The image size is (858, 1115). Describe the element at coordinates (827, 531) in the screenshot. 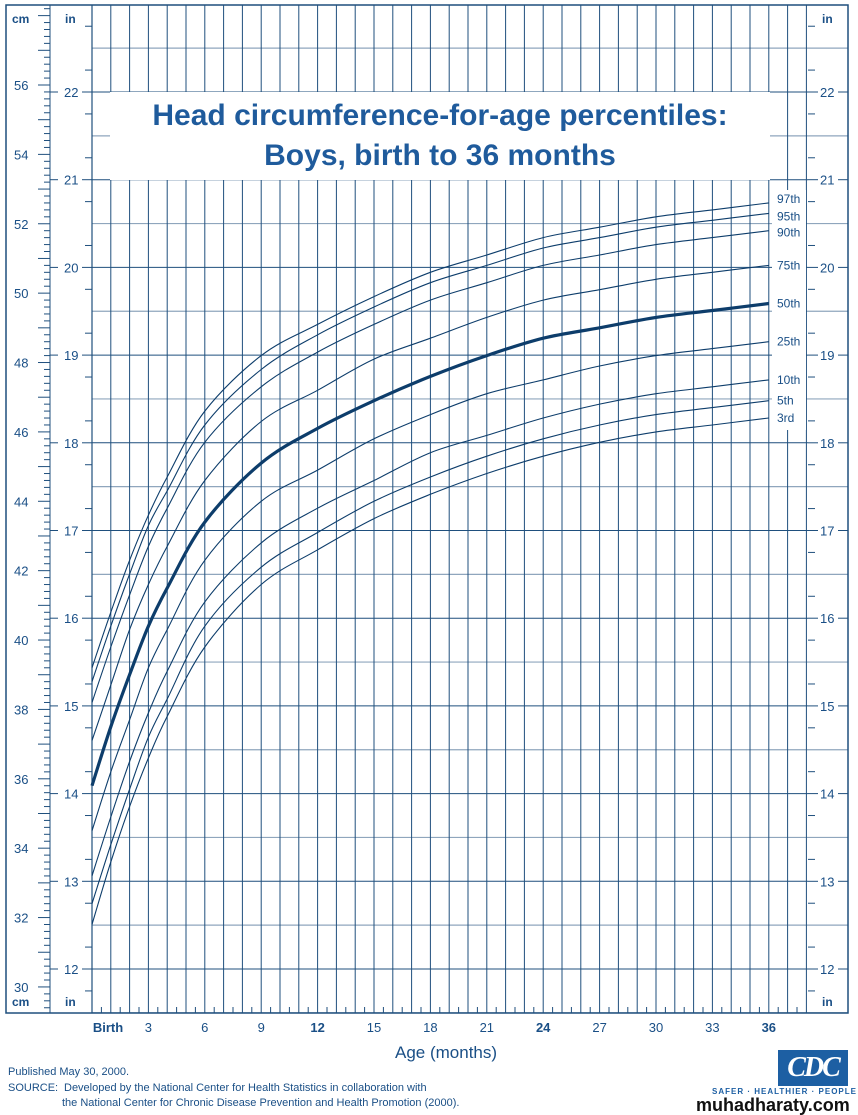

I see `y-tick-label-in-right: 17` at that location.